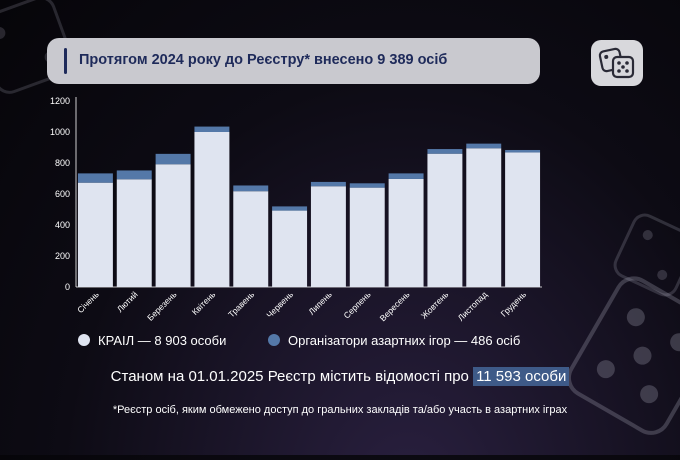 This screenshot has width=680, height=460. What do you see at coordinates (127, 301) in the screenshot?
I see `x-tick-label: Лютий` at bounding box center [127, 301].